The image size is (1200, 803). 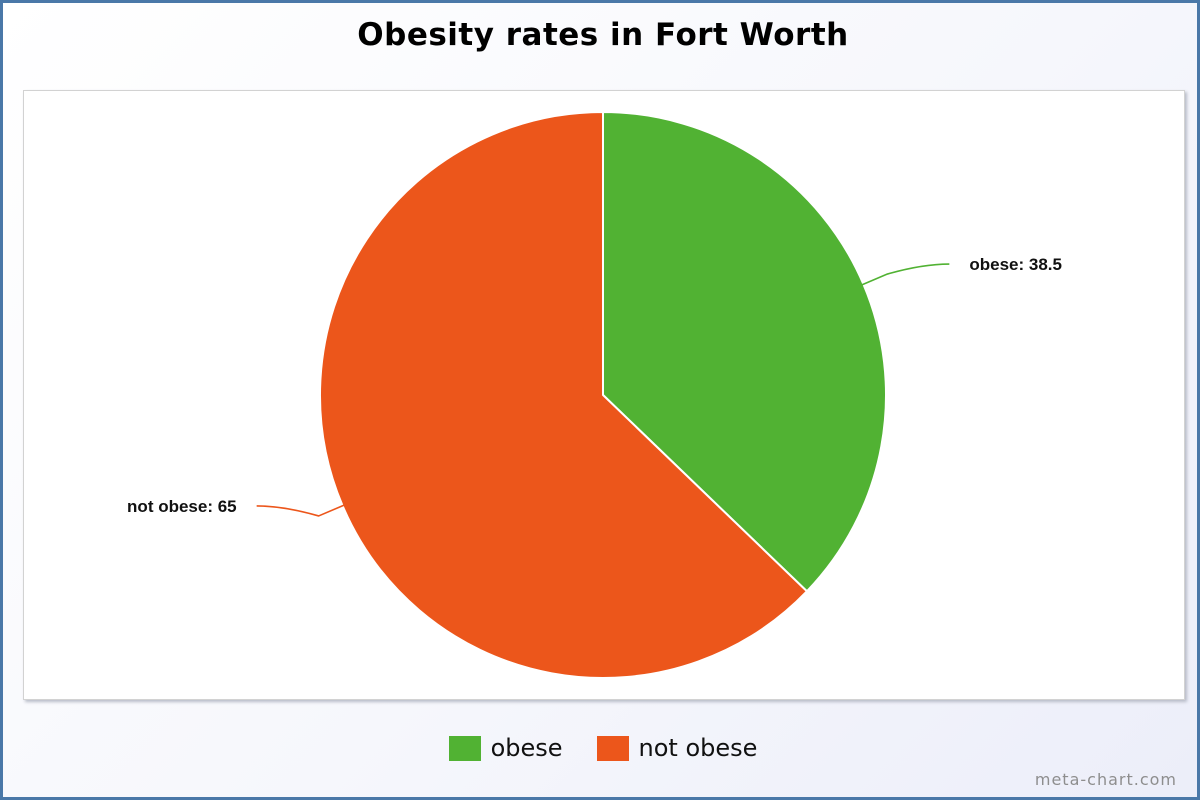 I want to click on legend-item-not-obese: not obese, so click(x=677, y=748).